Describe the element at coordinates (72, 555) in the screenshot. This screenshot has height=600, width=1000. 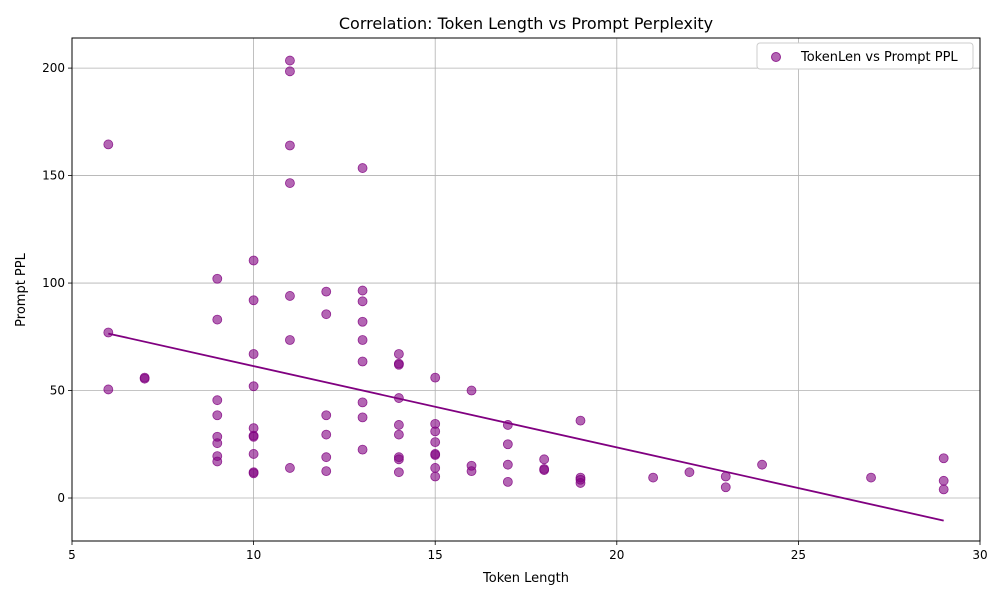
I see `x-tick-label: 5` at that location.